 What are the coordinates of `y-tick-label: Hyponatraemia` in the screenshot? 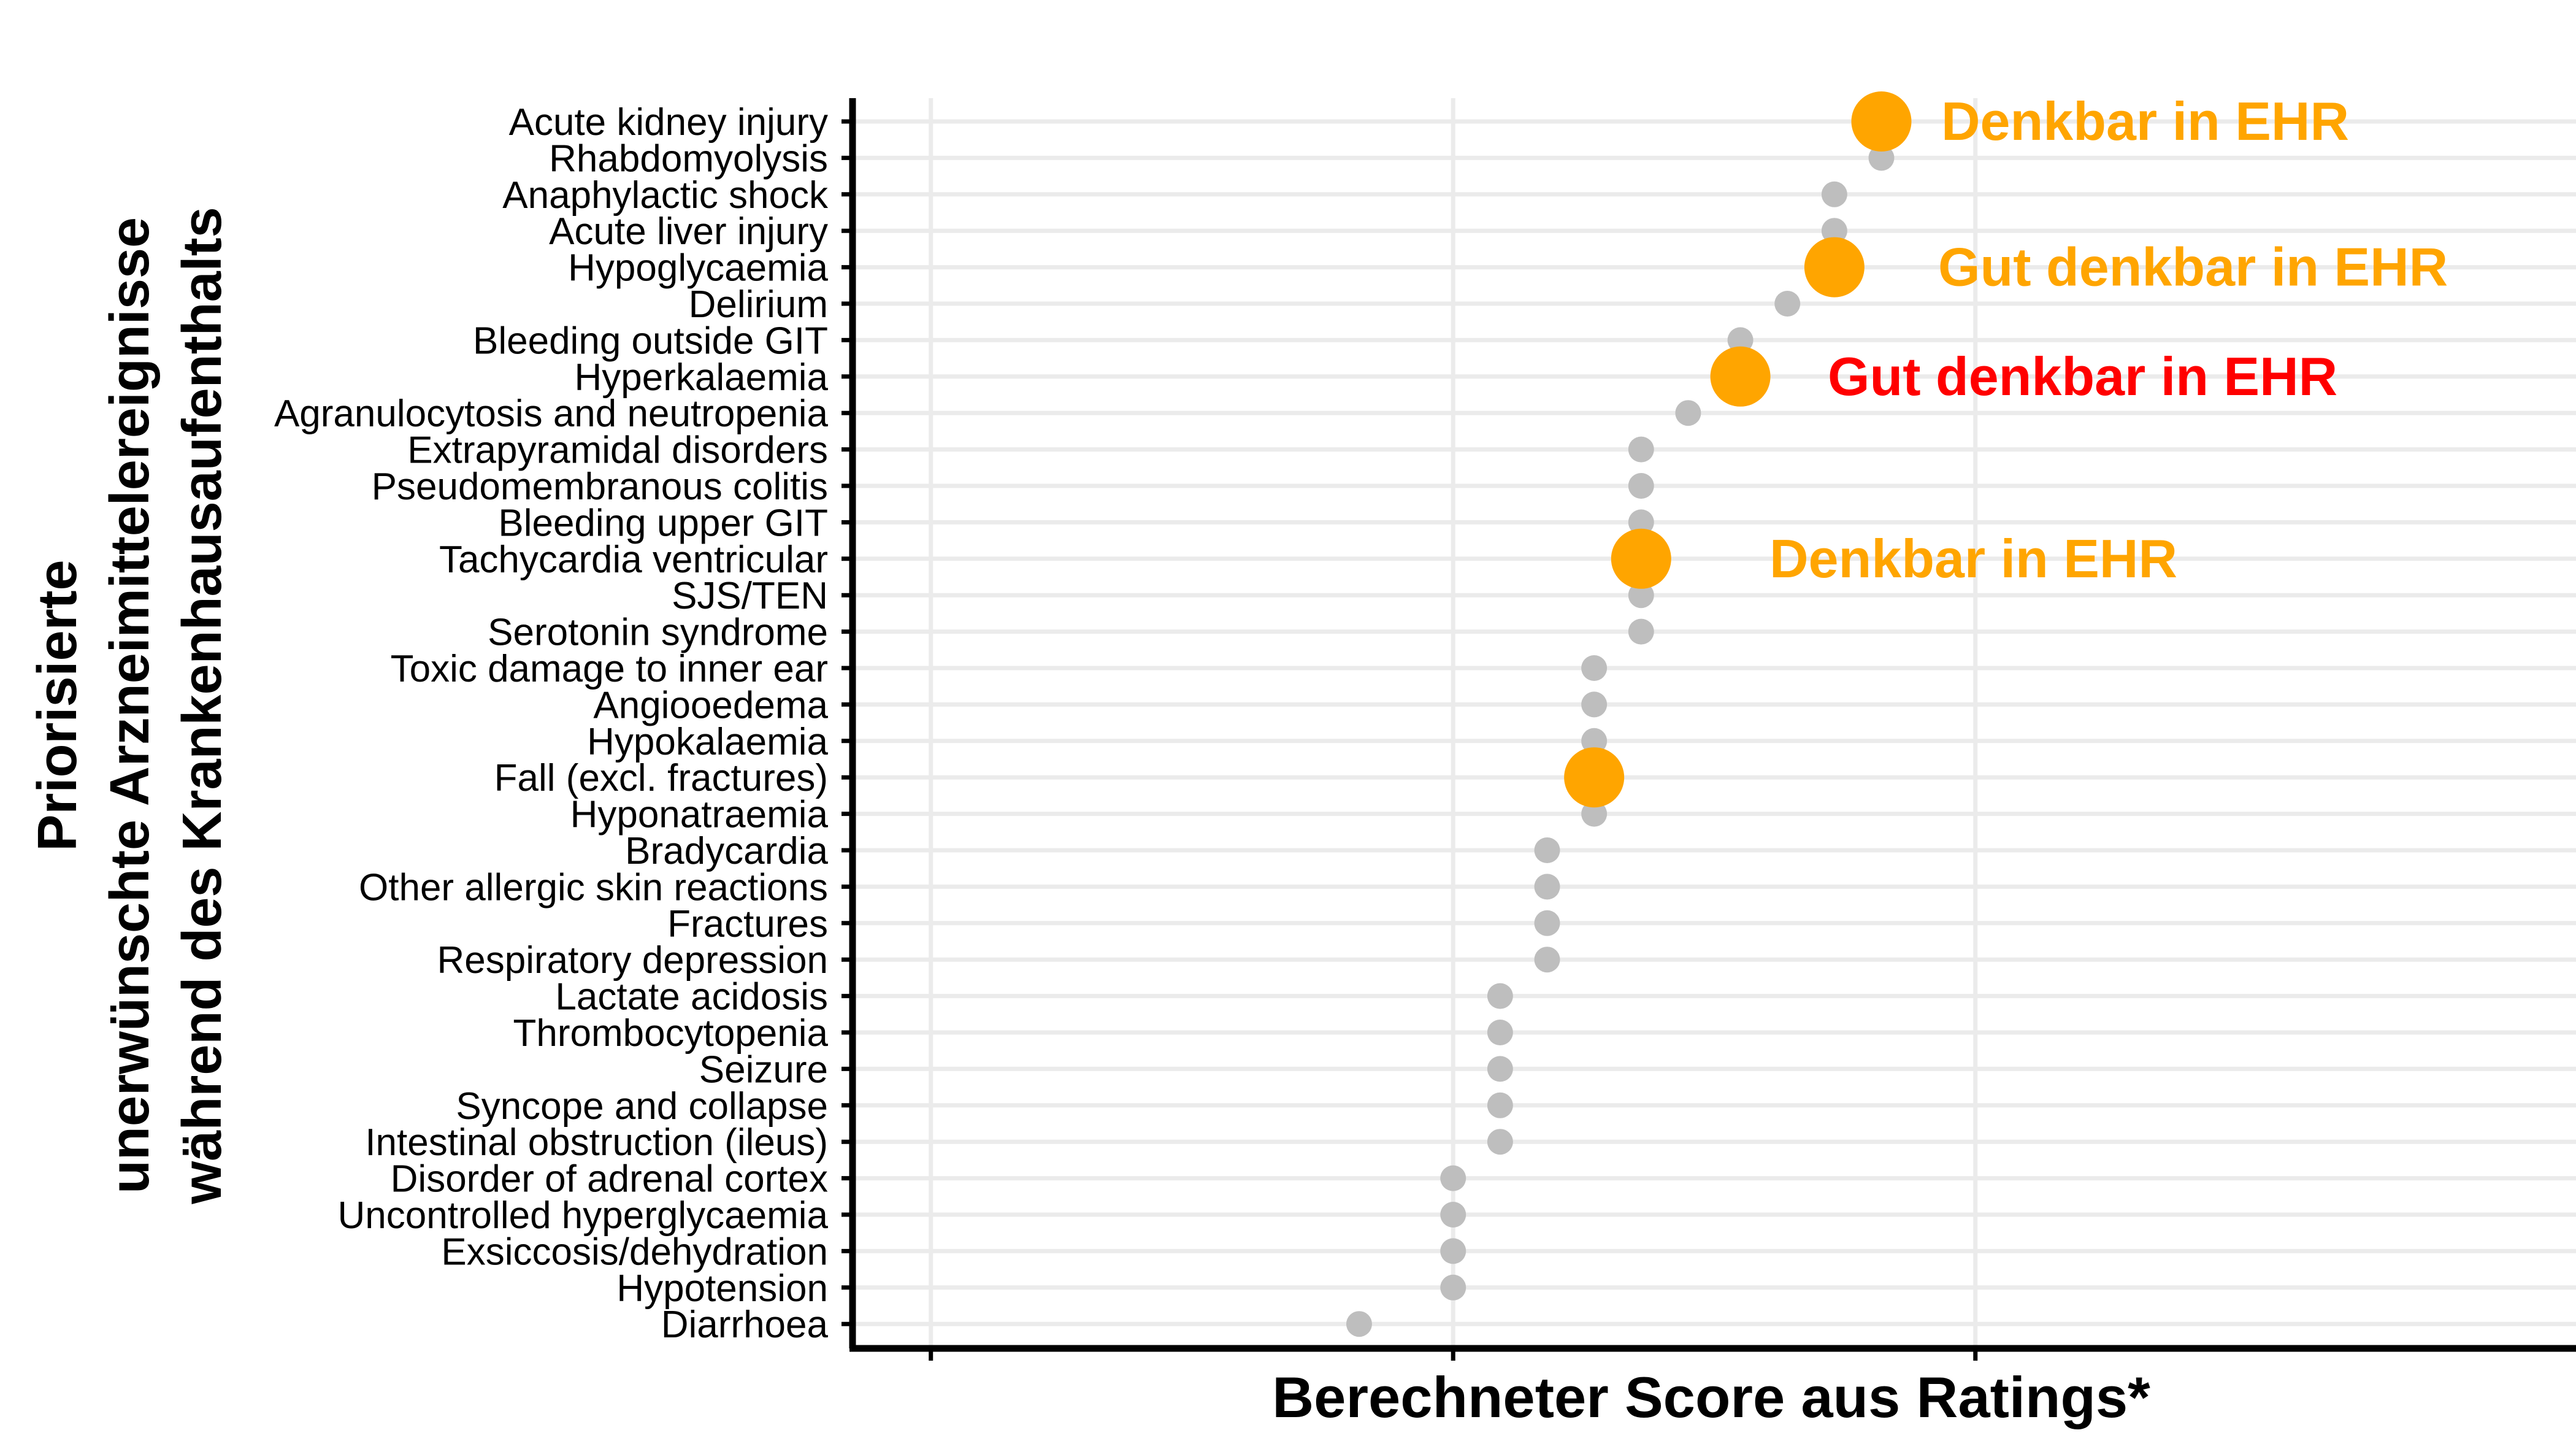 It's located at (699, 815).